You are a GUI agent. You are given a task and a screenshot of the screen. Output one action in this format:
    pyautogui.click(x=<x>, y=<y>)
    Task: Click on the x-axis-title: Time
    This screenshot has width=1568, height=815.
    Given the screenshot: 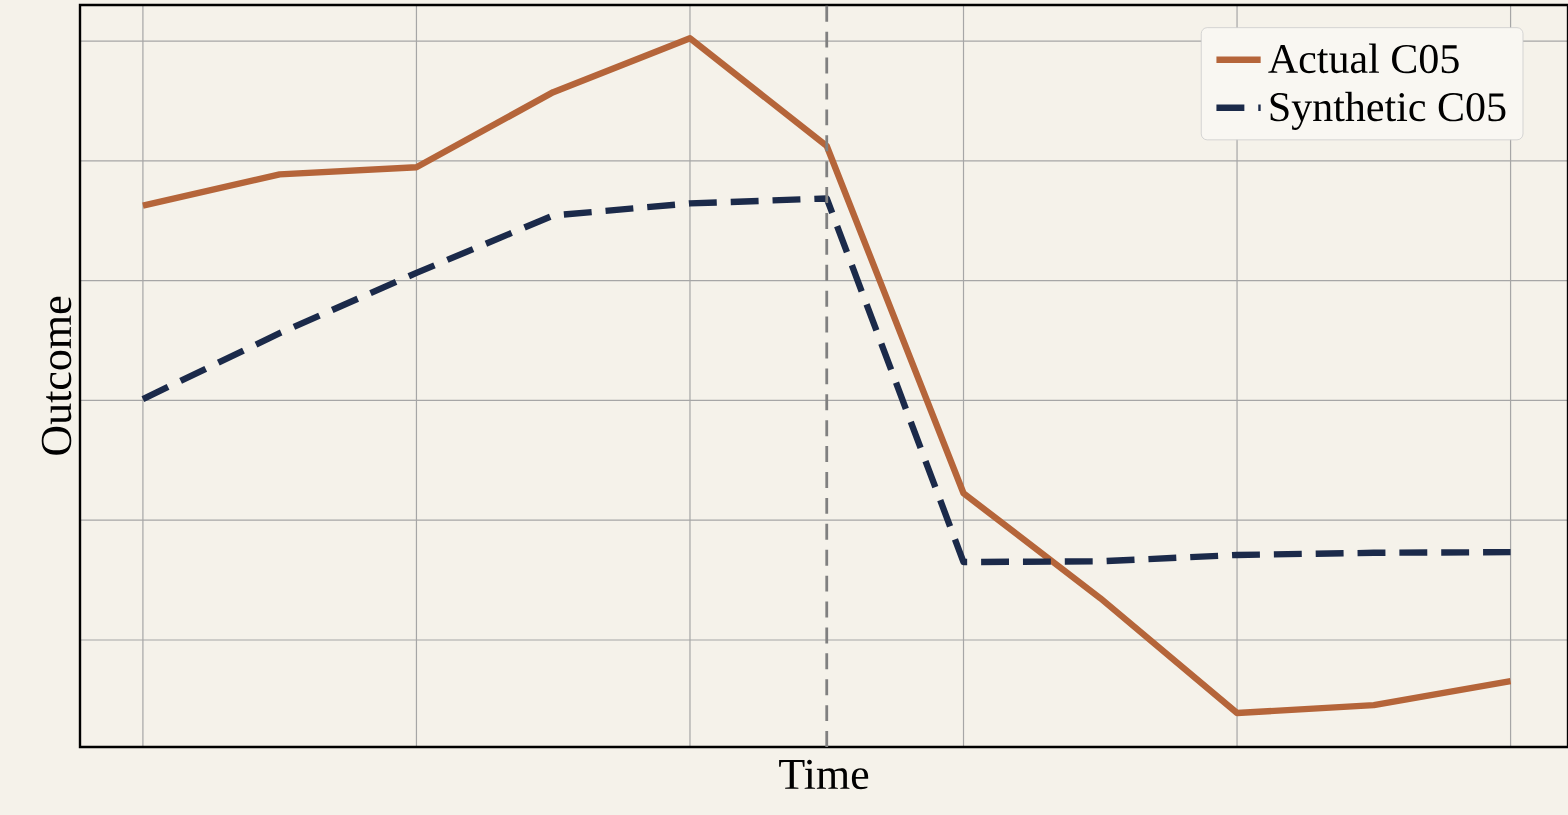 What is the action you would take?
    pyautogui.click(x=824, y=774)
    